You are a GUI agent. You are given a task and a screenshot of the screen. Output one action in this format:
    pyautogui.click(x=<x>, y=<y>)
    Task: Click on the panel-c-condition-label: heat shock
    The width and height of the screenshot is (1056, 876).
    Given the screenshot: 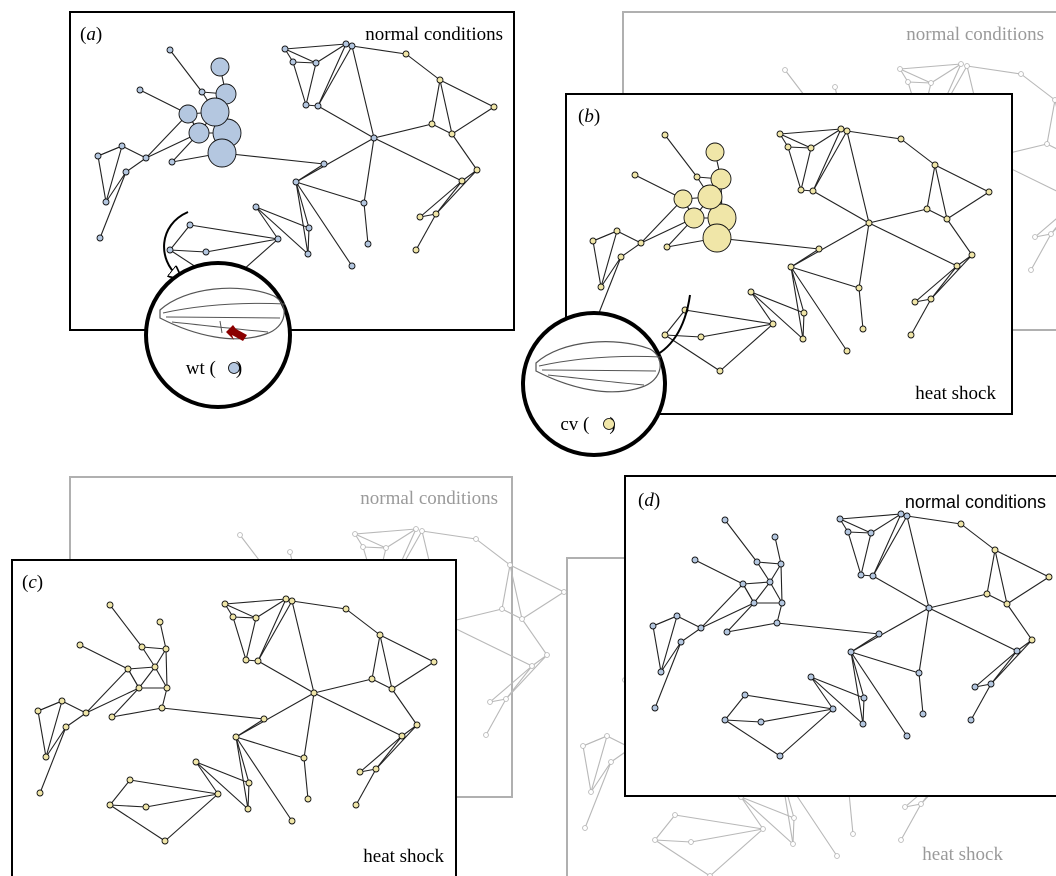 What is the action you would take?
    pyautogui.click(x=403, y=856)
    